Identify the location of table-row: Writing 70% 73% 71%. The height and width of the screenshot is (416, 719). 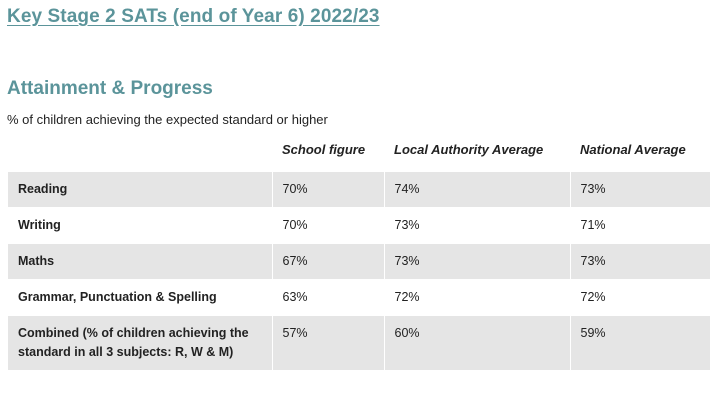
(359, 225).